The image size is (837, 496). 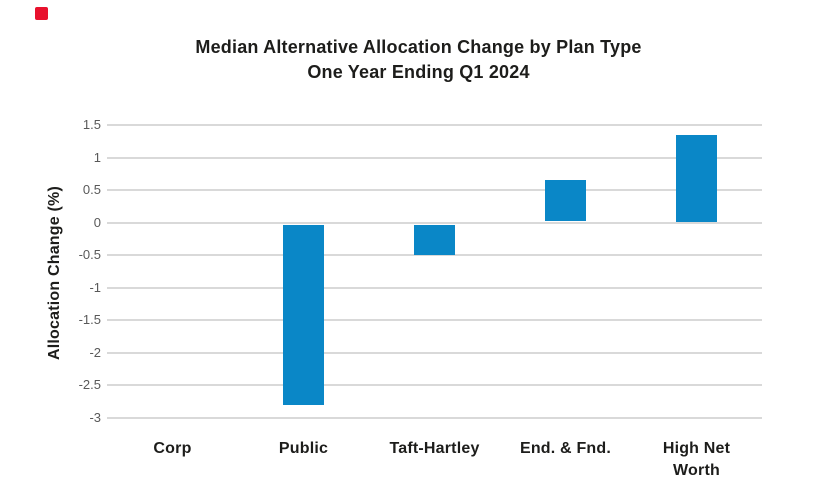 I want to click on gridline--2, so click(x=434, y=352).